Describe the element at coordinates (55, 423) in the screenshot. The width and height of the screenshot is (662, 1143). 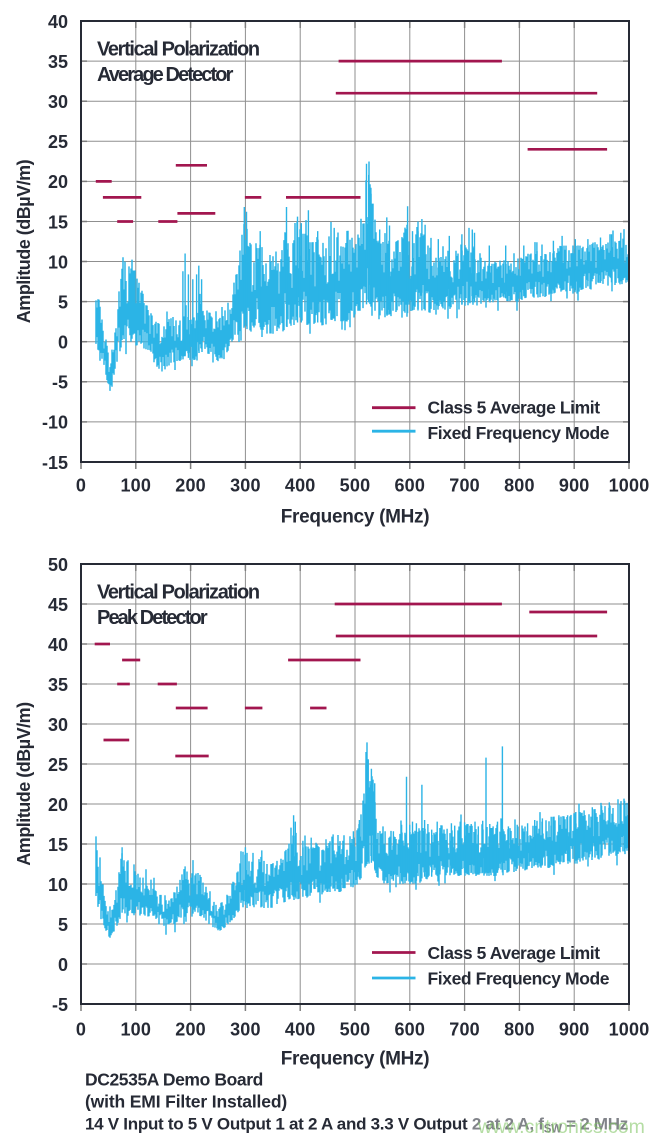
I see `svg-text: -10` at that location.